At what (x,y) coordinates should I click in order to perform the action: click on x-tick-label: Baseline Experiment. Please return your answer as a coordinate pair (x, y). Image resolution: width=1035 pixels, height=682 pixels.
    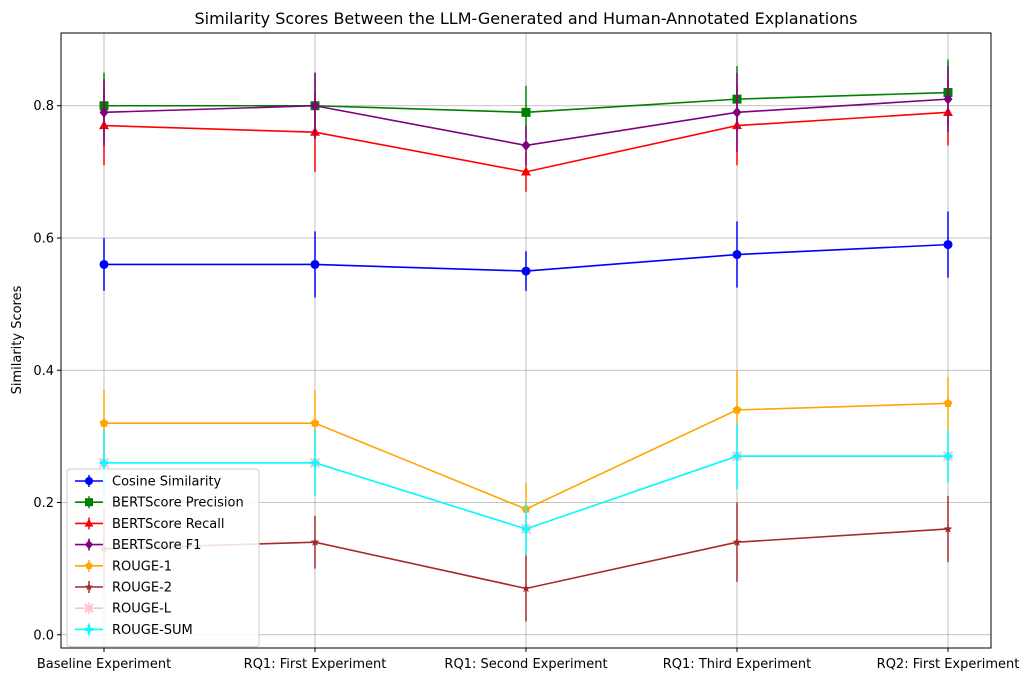
    Looking at the image, I should click on (104, 664).